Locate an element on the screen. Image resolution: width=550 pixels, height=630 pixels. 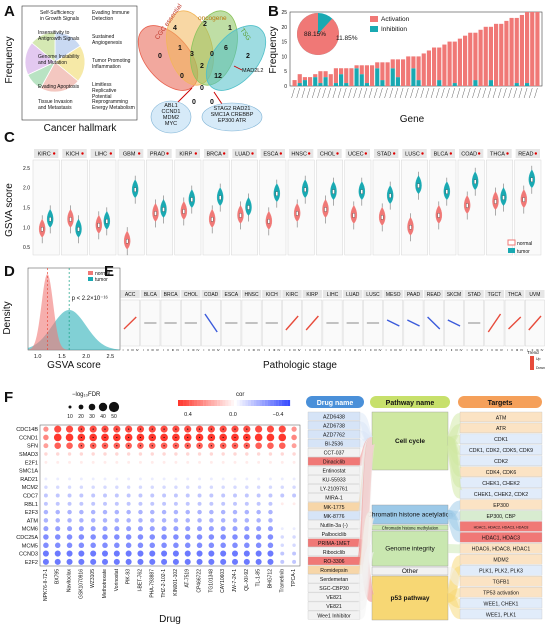
drug-node-label: KU-55933 is located at coordinates (333, 481).